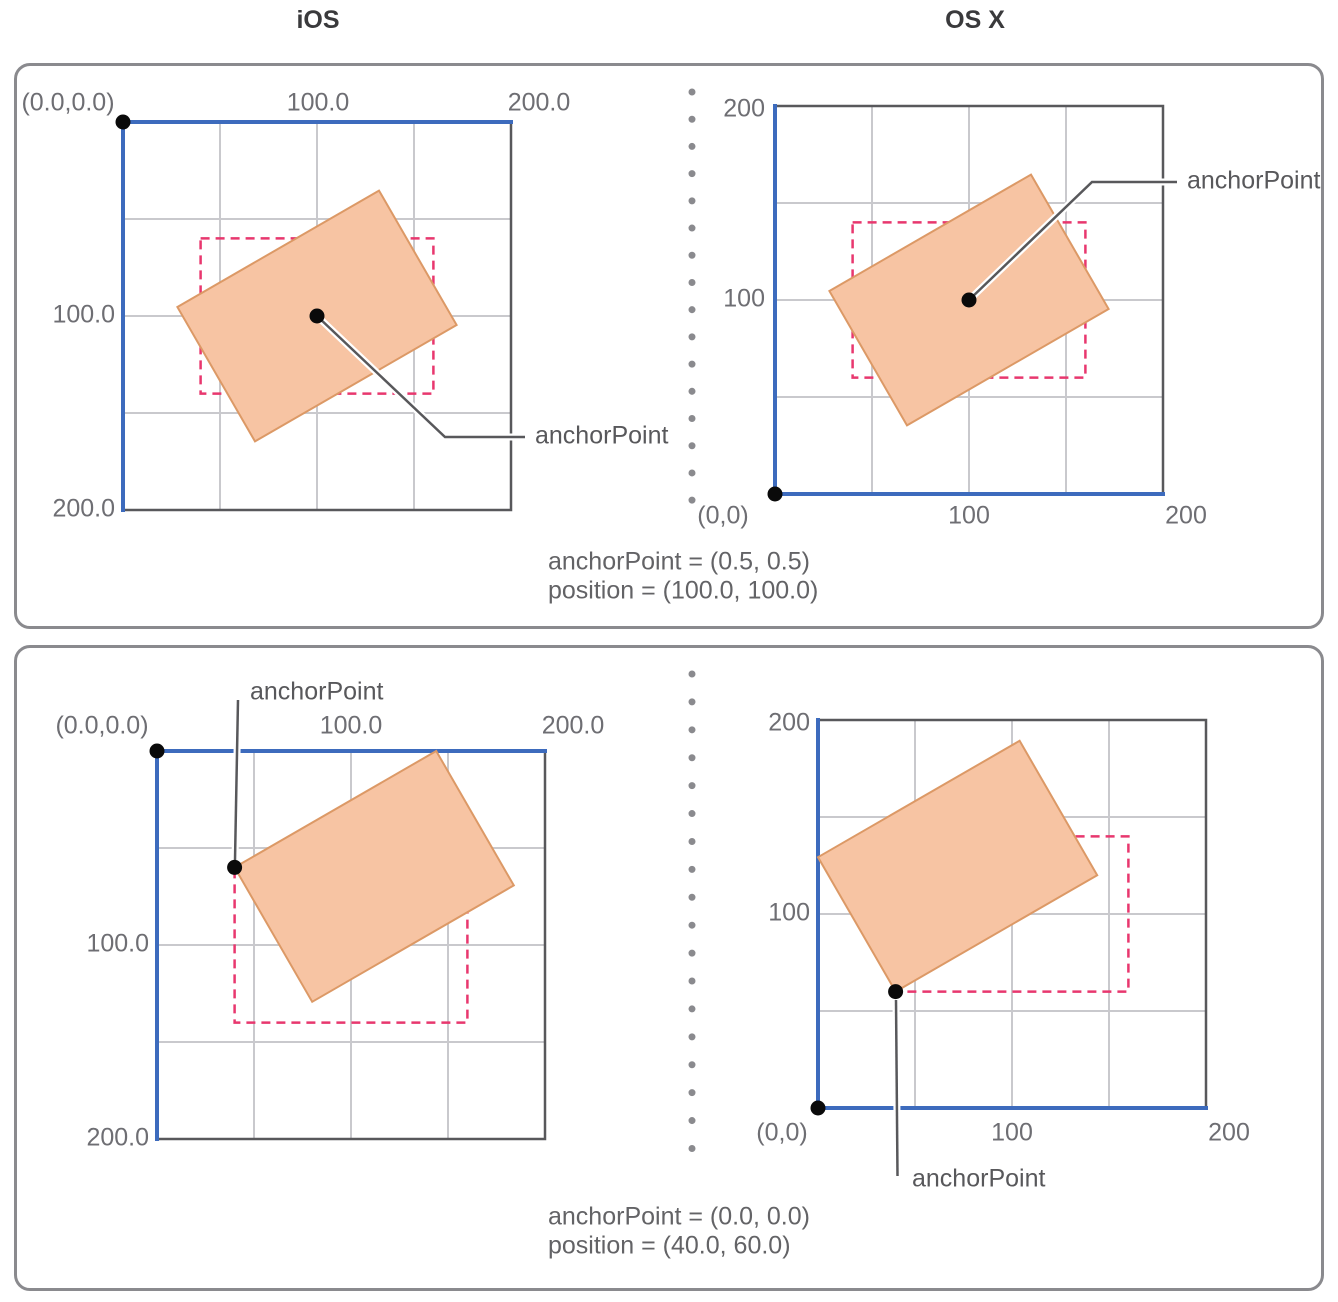 The image size is (1338, 1302). I want to click on osx-column-header: OS X, so click(975, 20).